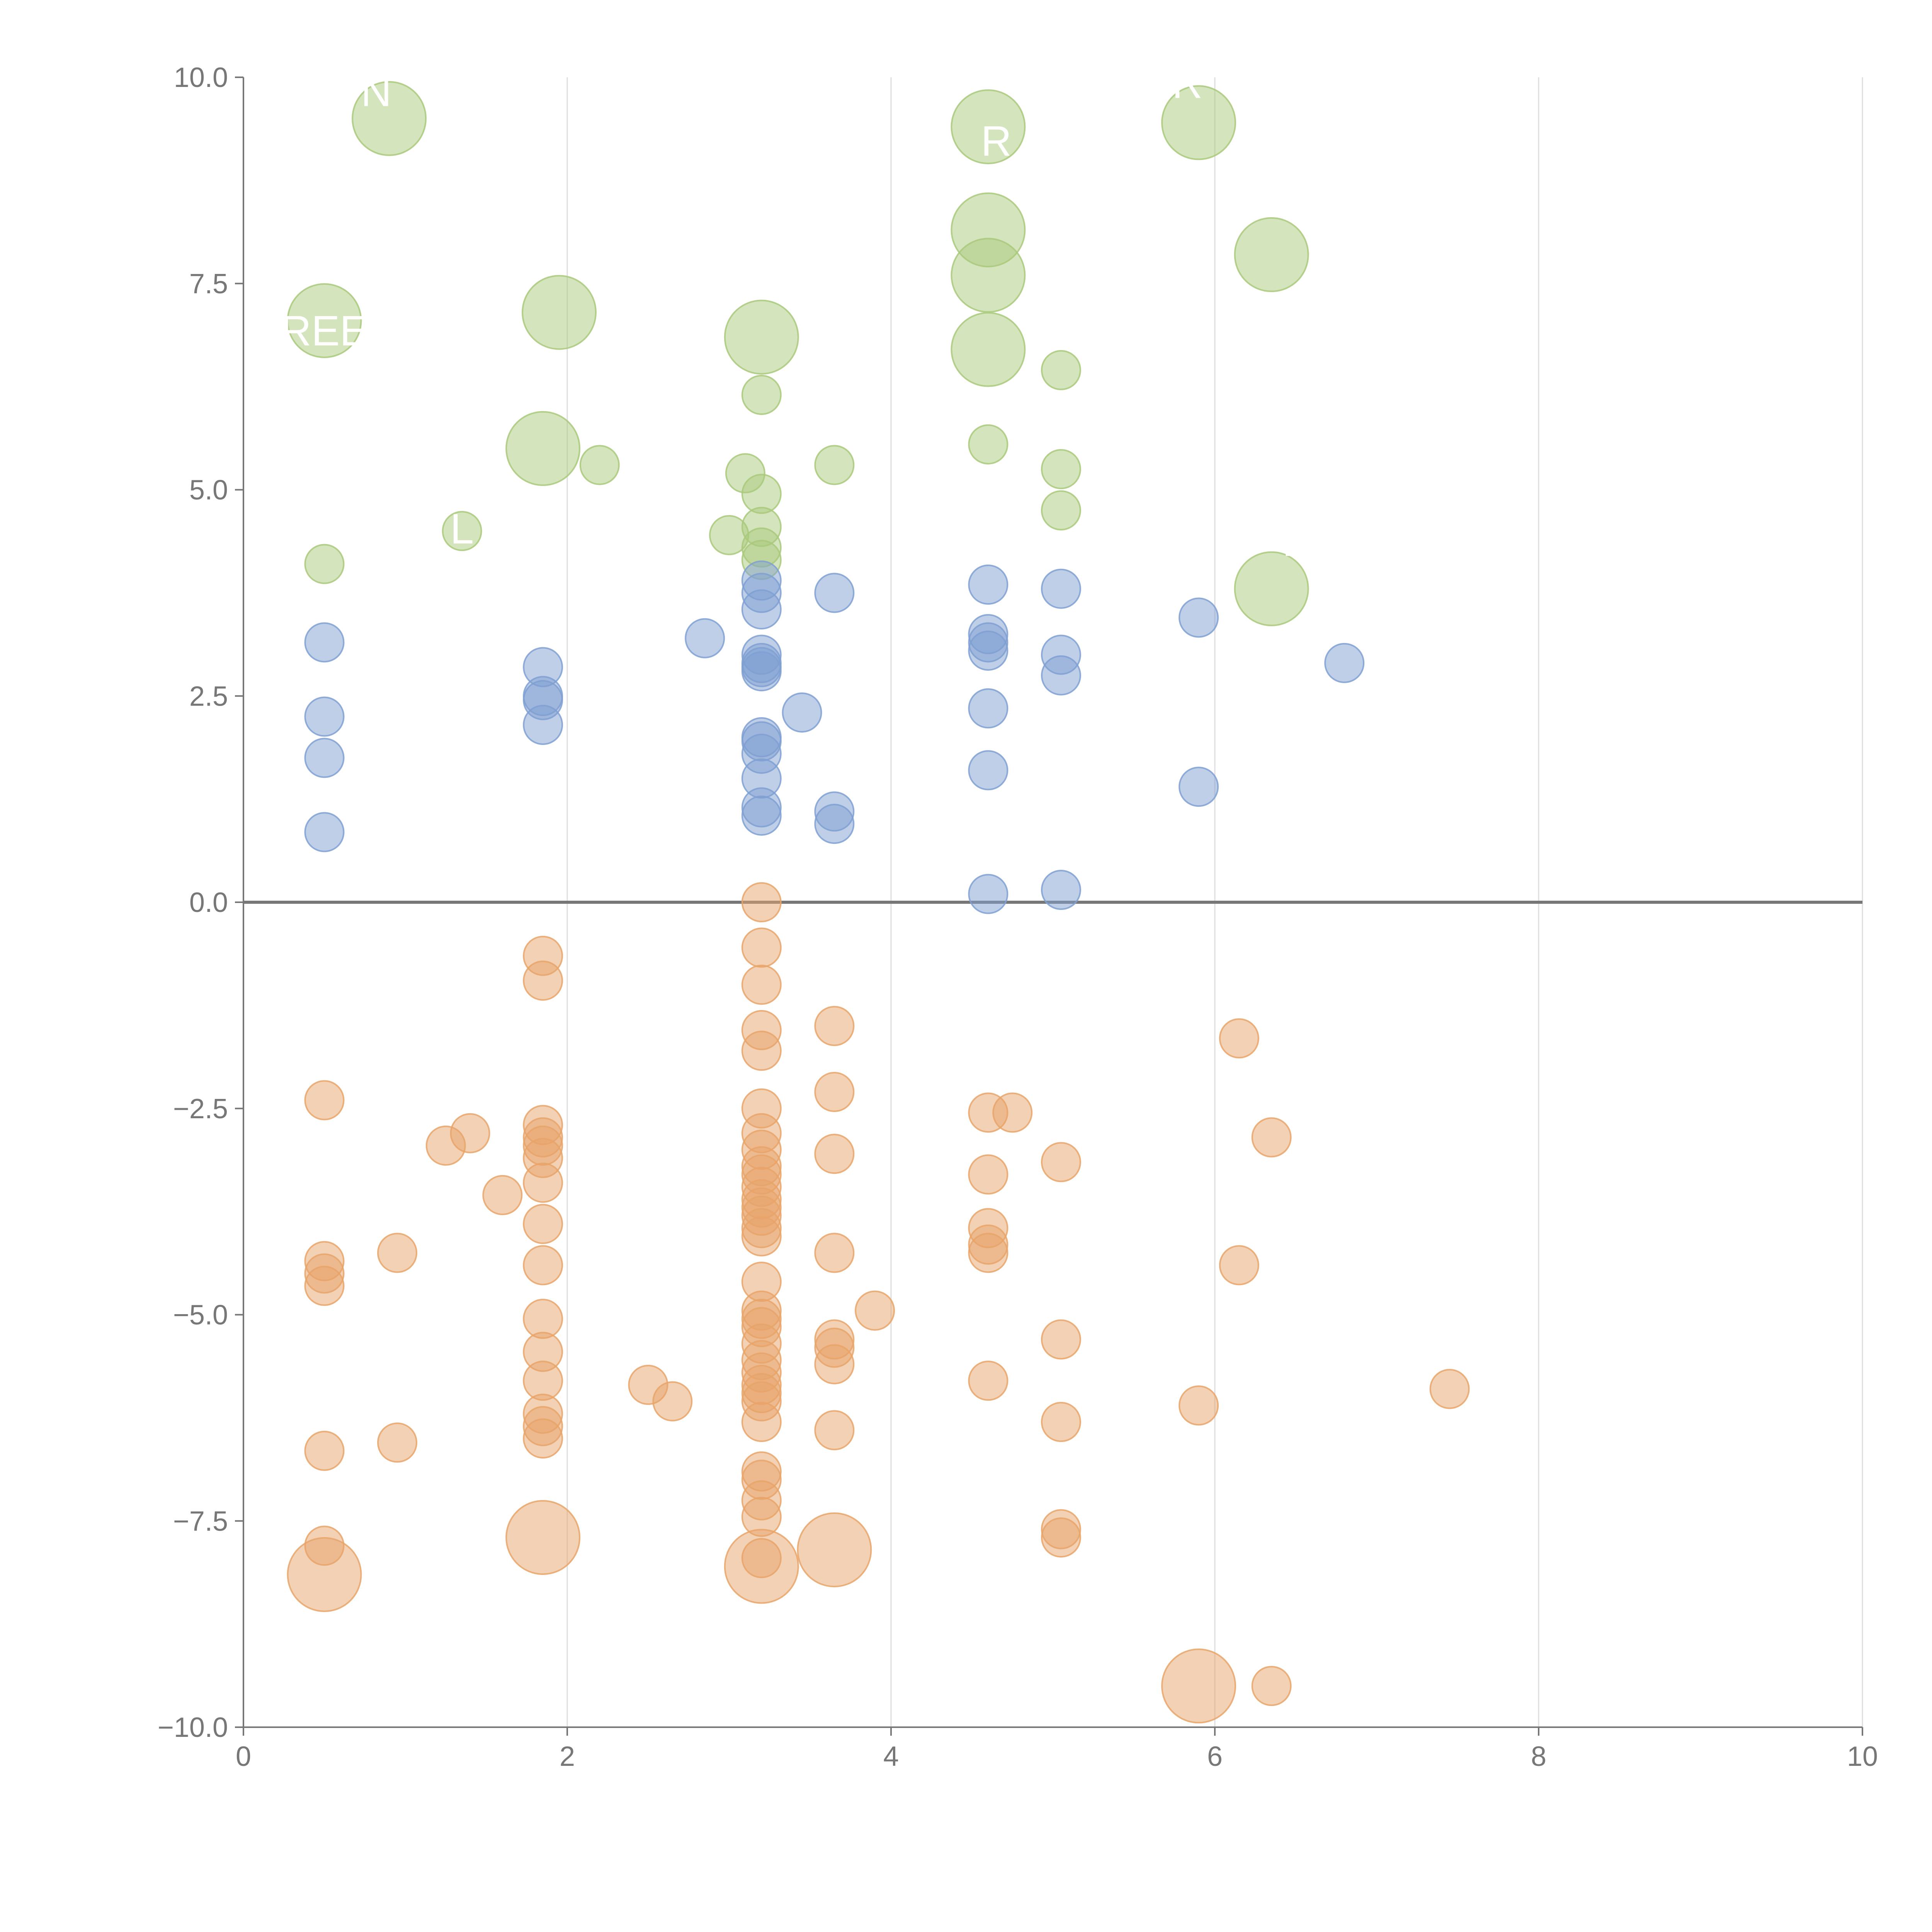 Image resolution: width=1932 pixels, height=1932 pixels. What do you see at coordinates (1539, 1756) in the screenshot?
I see `x-tick-label: 8` at bounding box center [1539, 1756].